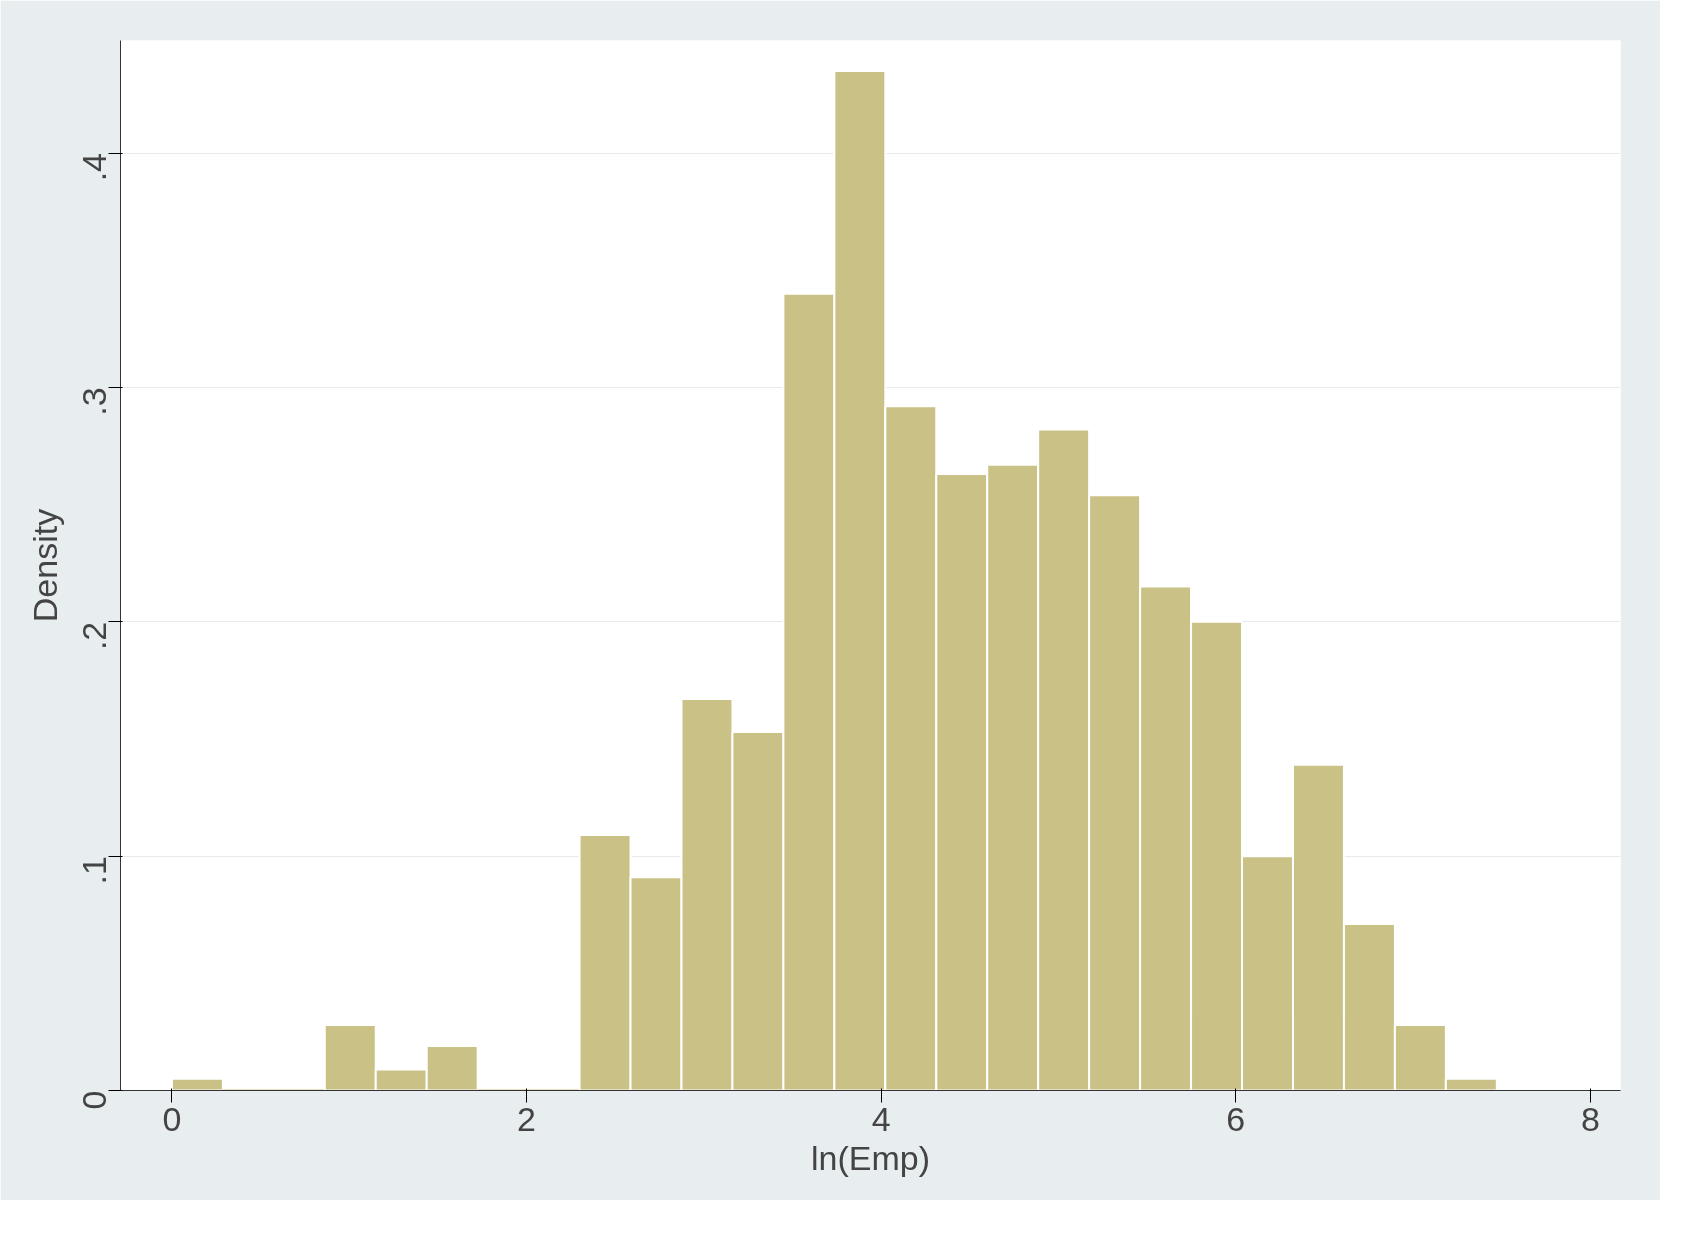  What do you see at coordinates (94, 870) in the screenshot?
I see `y-tick-label: .1` at bounding box center [94, 870].